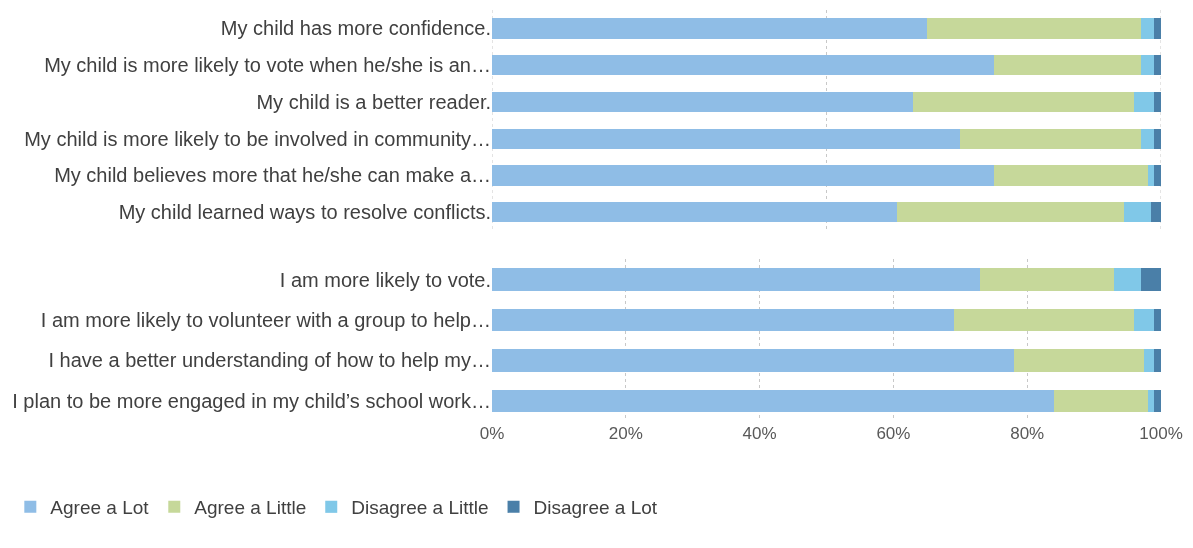  I want to click on legend-label: Disagree a Lot, so click(595, 508).